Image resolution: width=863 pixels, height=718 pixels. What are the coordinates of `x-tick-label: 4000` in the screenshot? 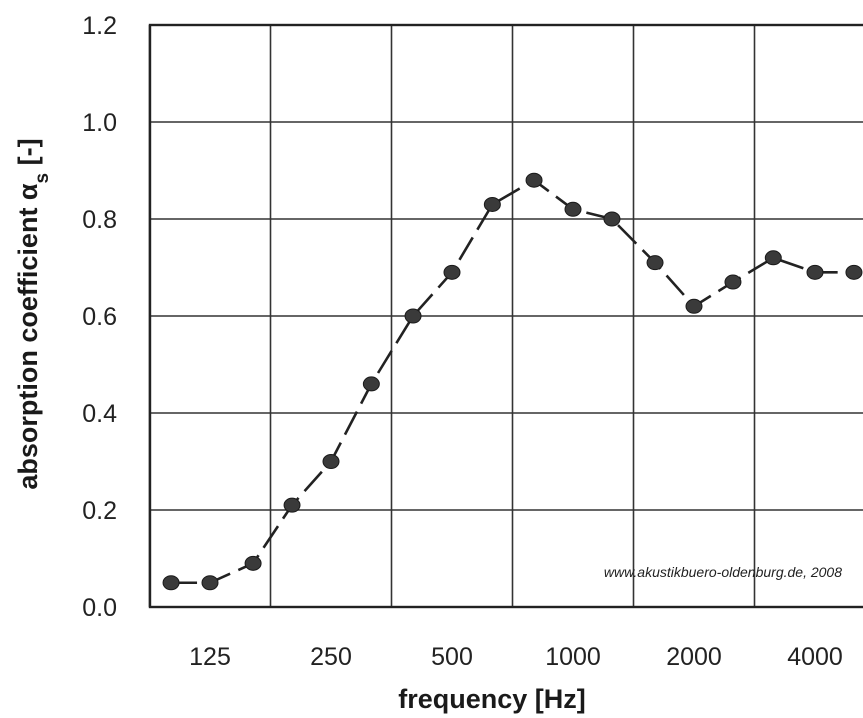 It's located at (815, 657).